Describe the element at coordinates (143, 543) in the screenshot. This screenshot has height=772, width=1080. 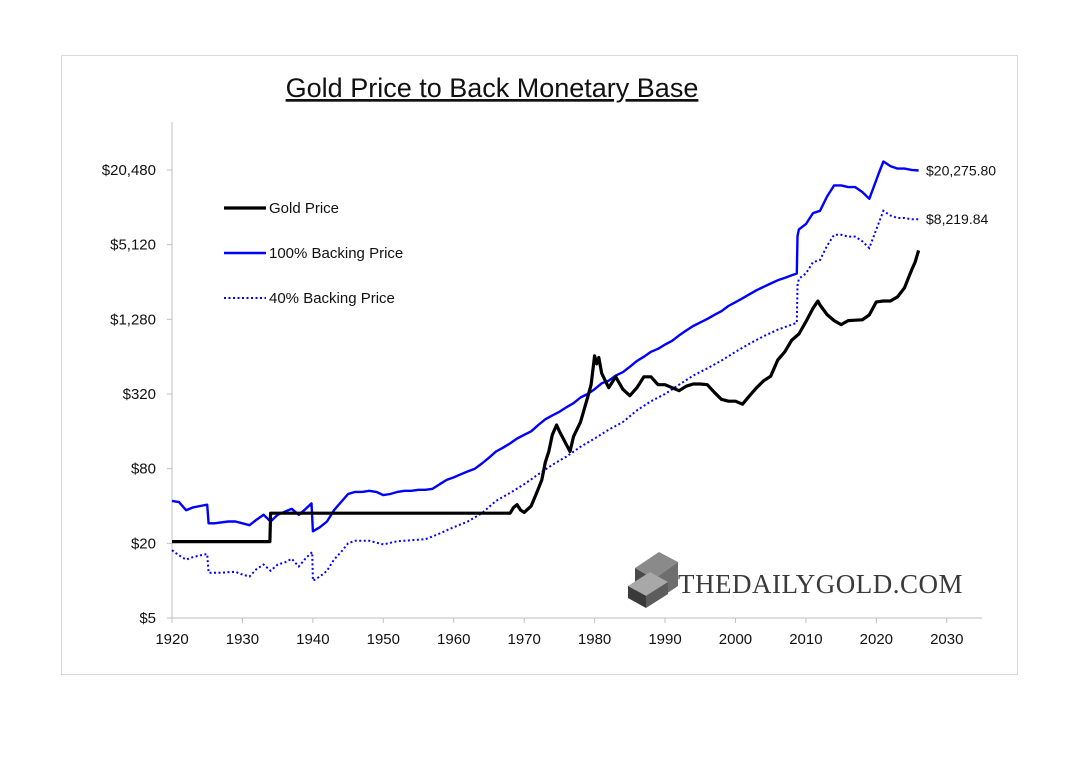
I see `y-tick-label: $20` at that location.